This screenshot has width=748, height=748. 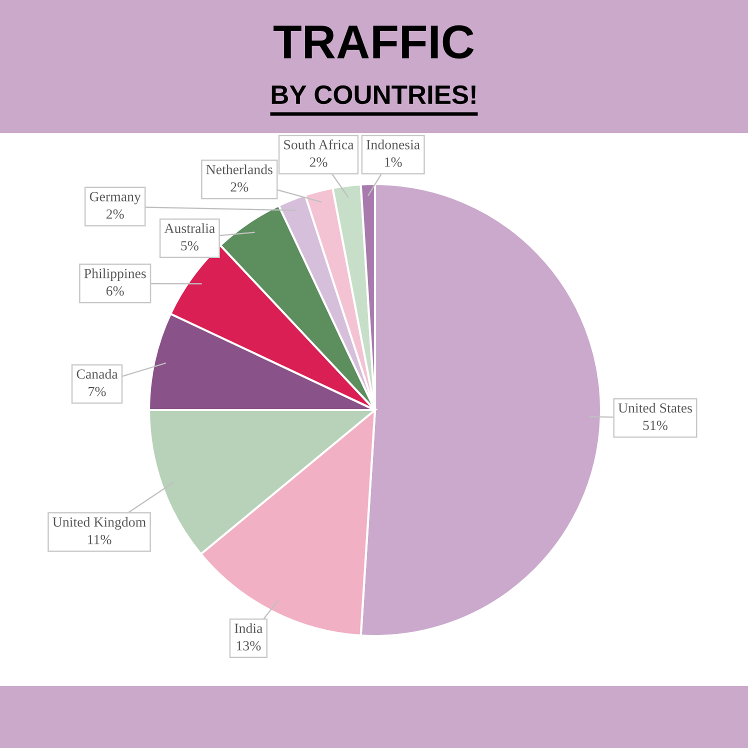 I want to click on slice-label: Netherlands, so click(x=239, y=169).